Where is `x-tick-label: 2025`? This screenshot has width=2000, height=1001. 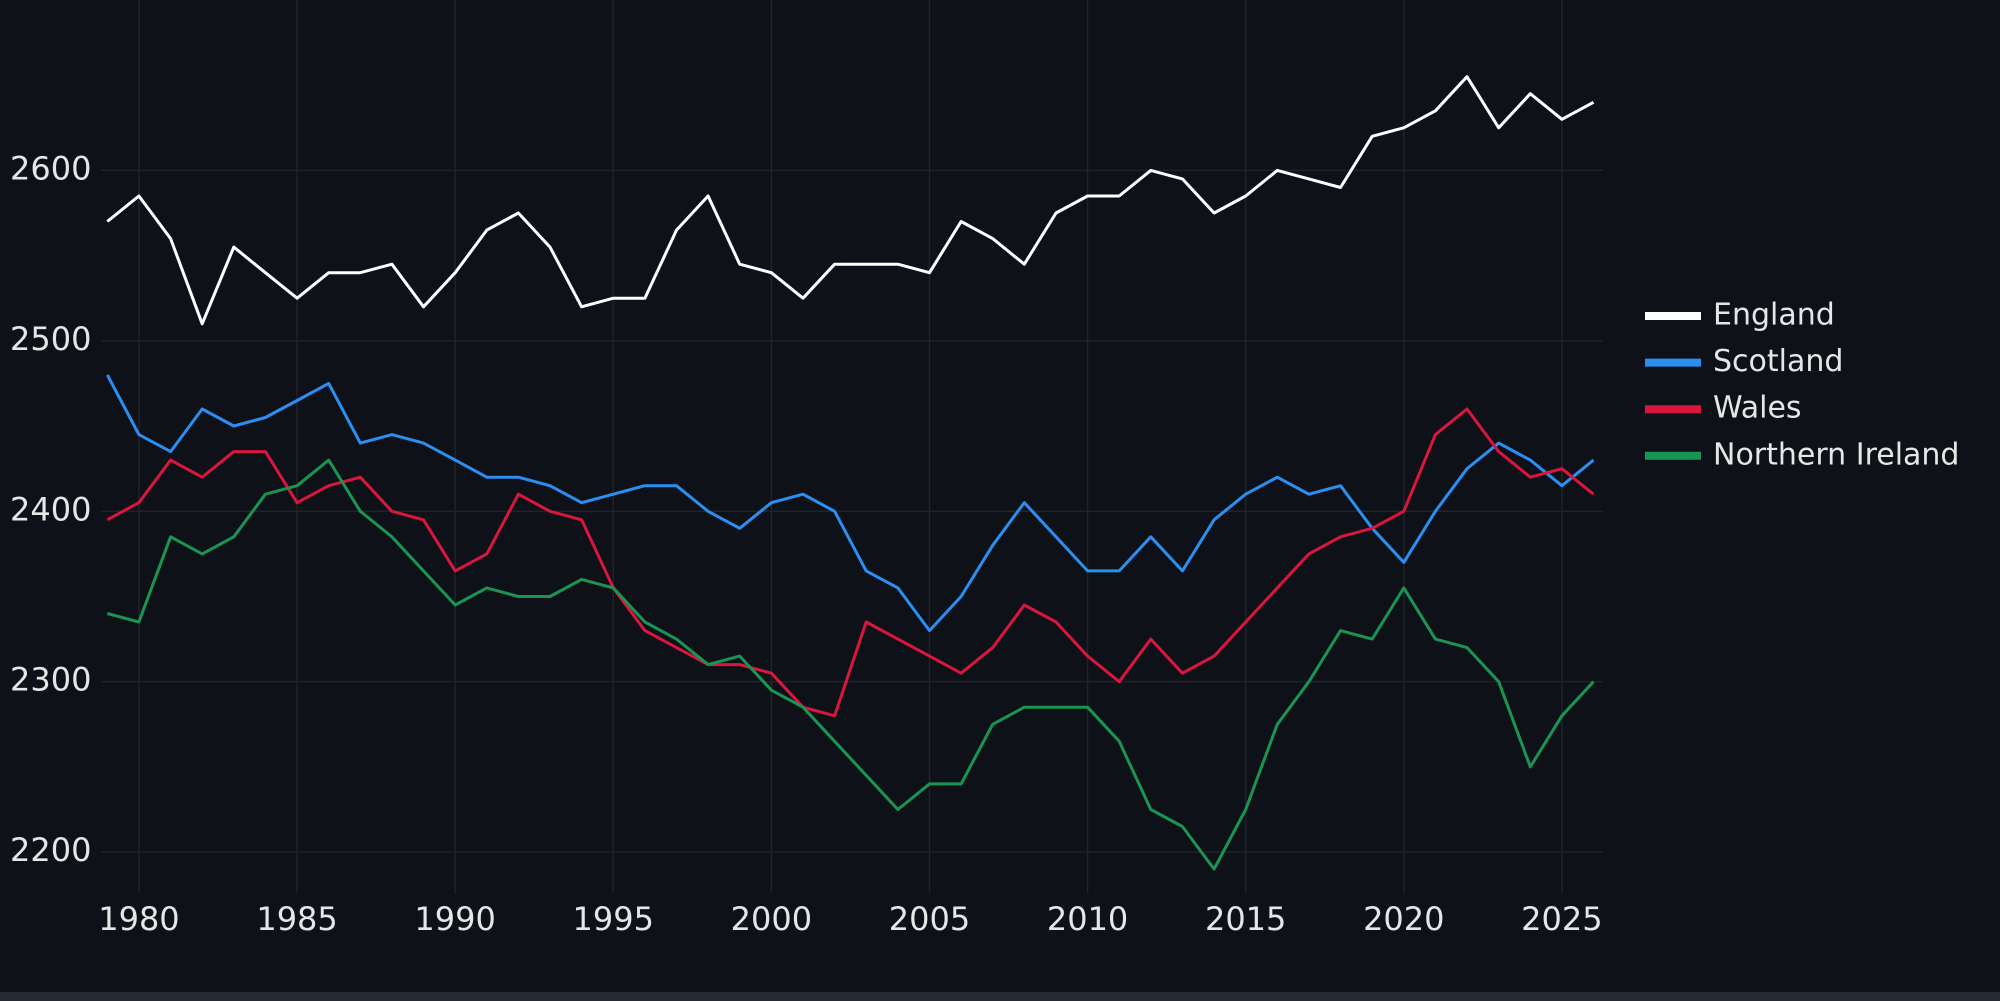
x-tick-label: 2025 is located at coordinates (1561, 919).